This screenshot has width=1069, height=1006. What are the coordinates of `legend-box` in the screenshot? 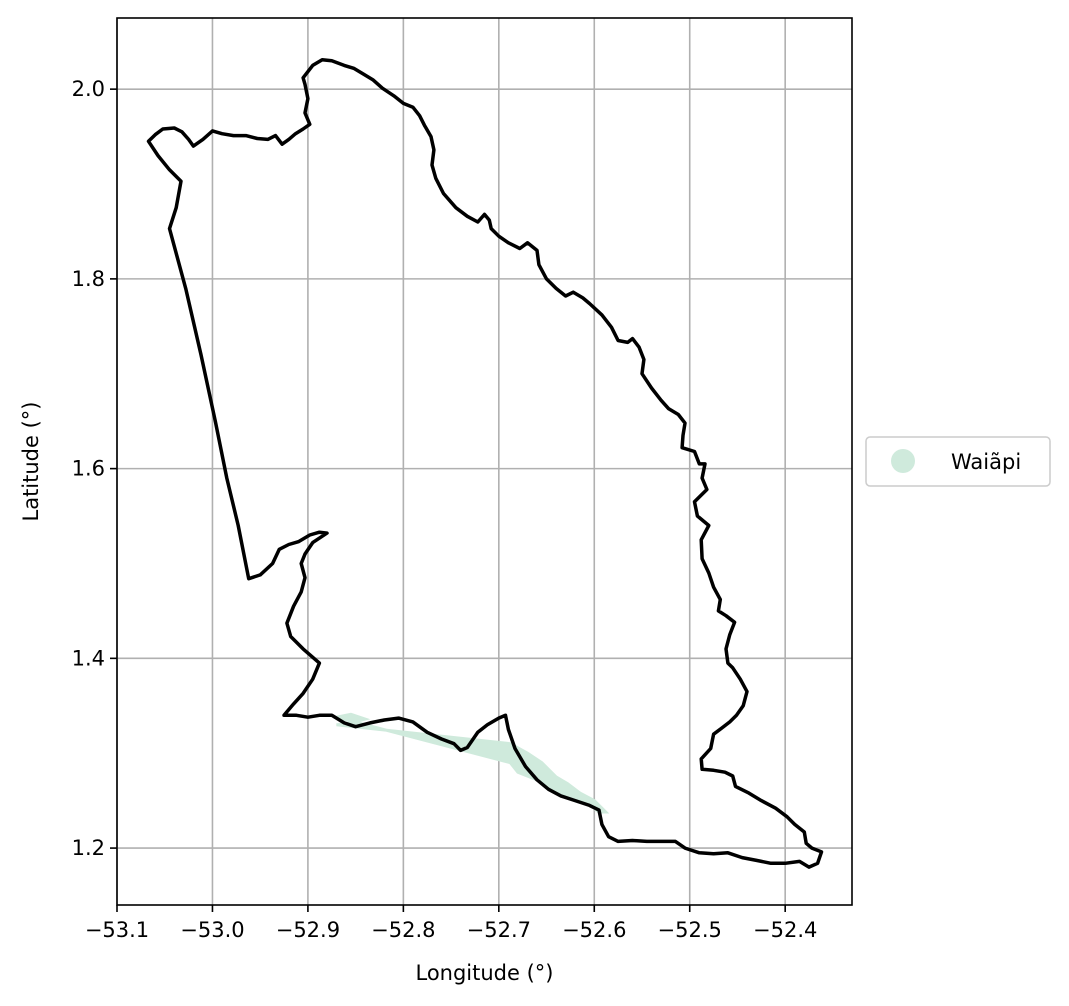 It's located at (958, 461).